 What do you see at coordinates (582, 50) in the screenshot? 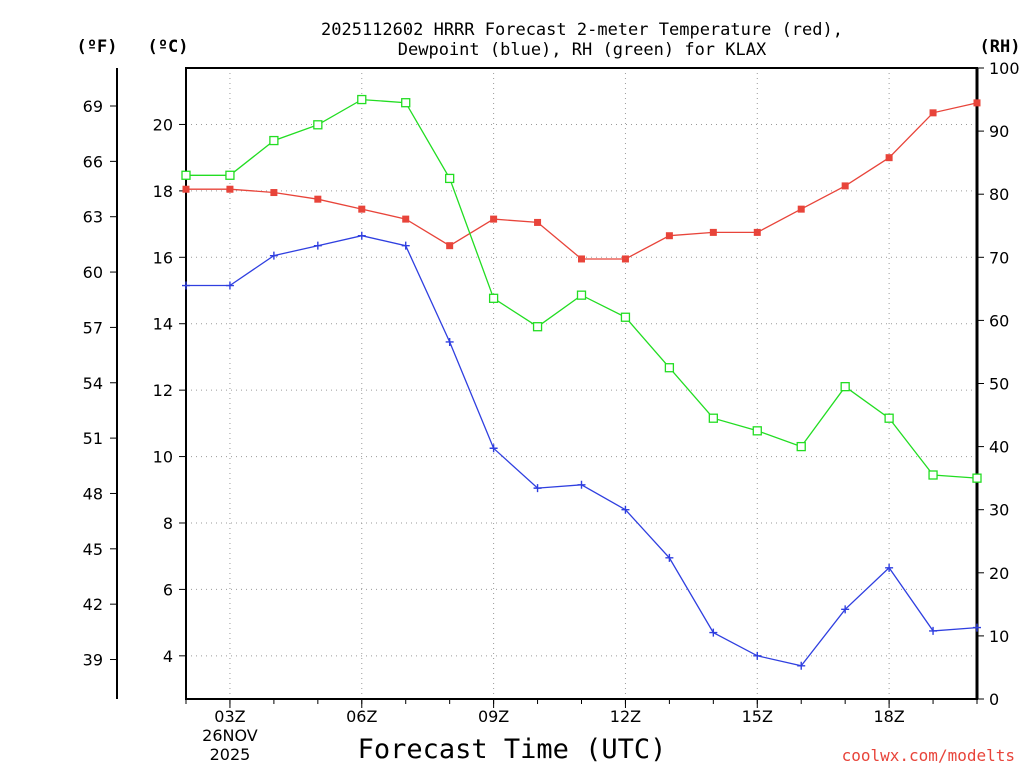
I see `chart-title-line-2: Dewpoint (blue), RH (green) for KLAX` at bounding box center [582, 50].